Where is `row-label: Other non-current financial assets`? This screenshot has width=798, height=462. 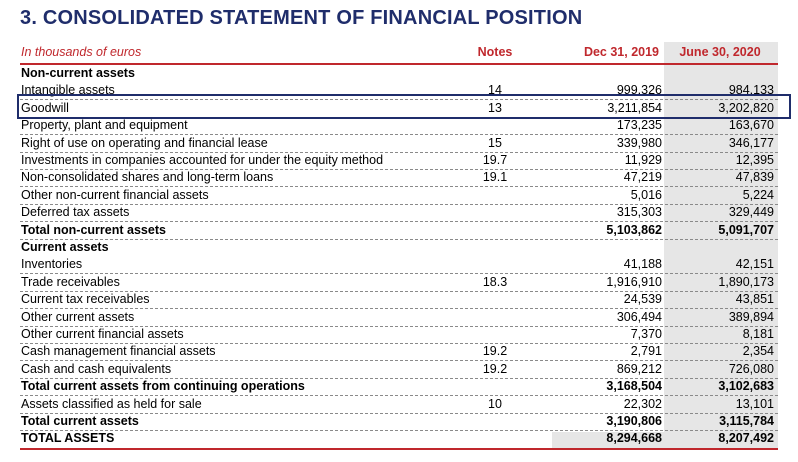
row-label: Other non-current financial assets is located at coordinates (115, 194).